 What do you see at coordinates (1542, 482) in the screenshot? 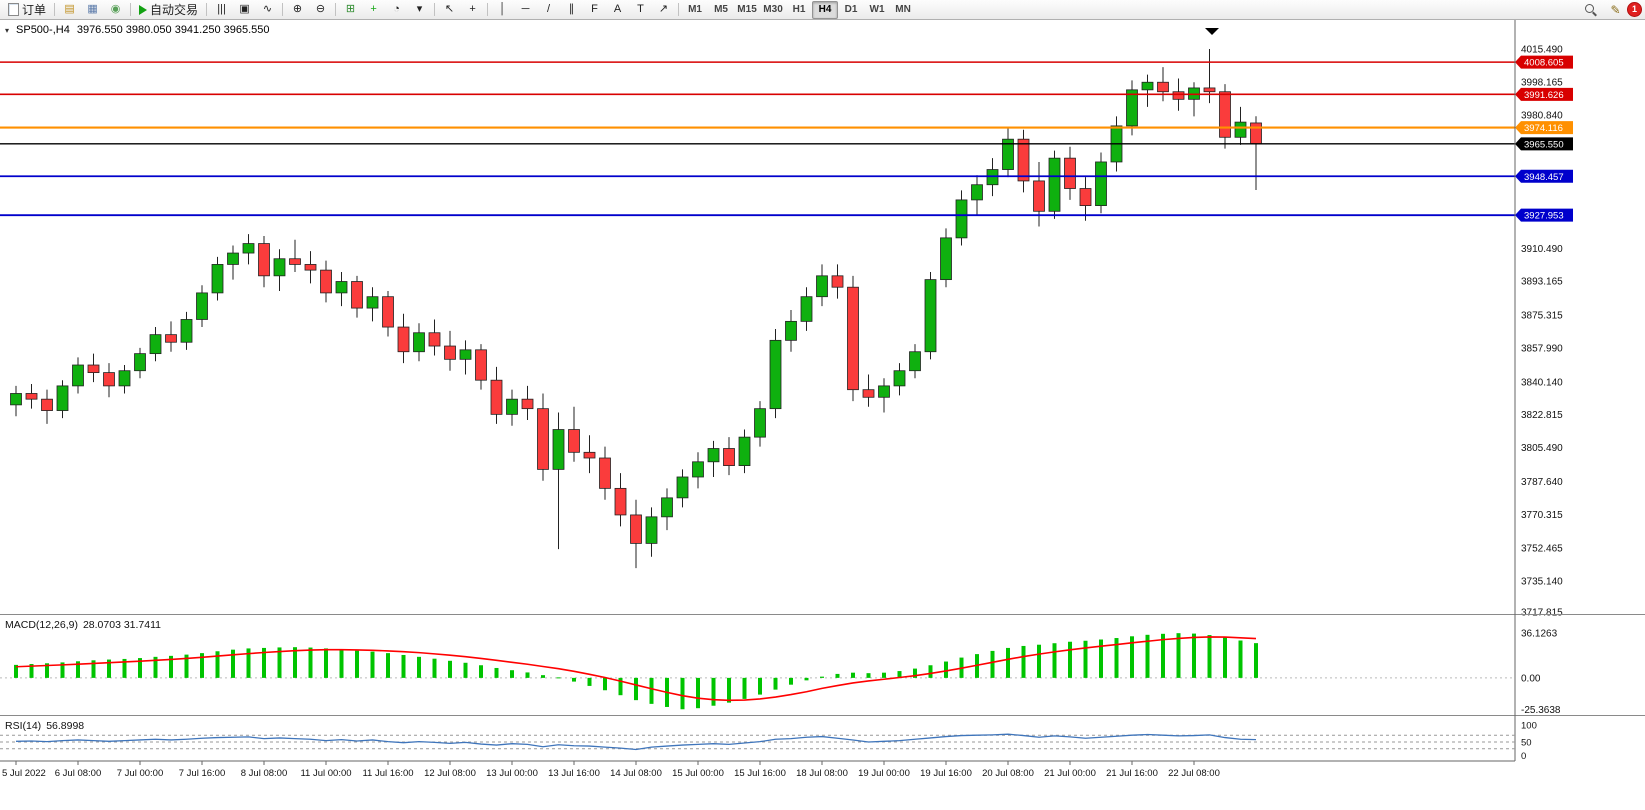
I see `price-axis-label: 3787.640` at bounding box center [1542, 482].